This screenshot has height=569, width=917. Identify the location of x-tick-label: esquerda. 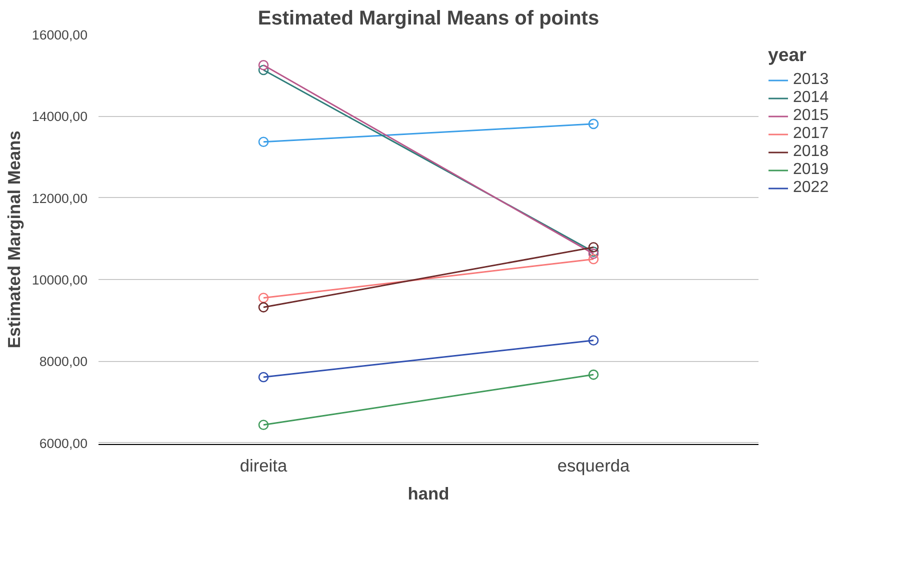
(593, 466).